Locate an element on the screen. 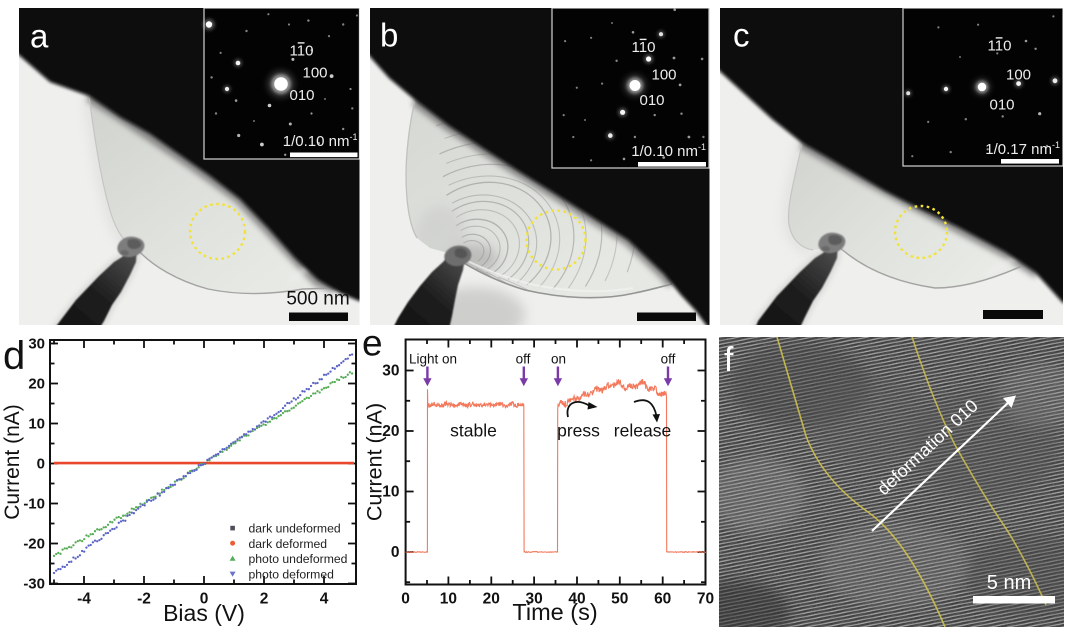 This screenshot has height=639, width=1080. svg-text: 1/0.17 nm-1 is located at coordinates (1022, 149).